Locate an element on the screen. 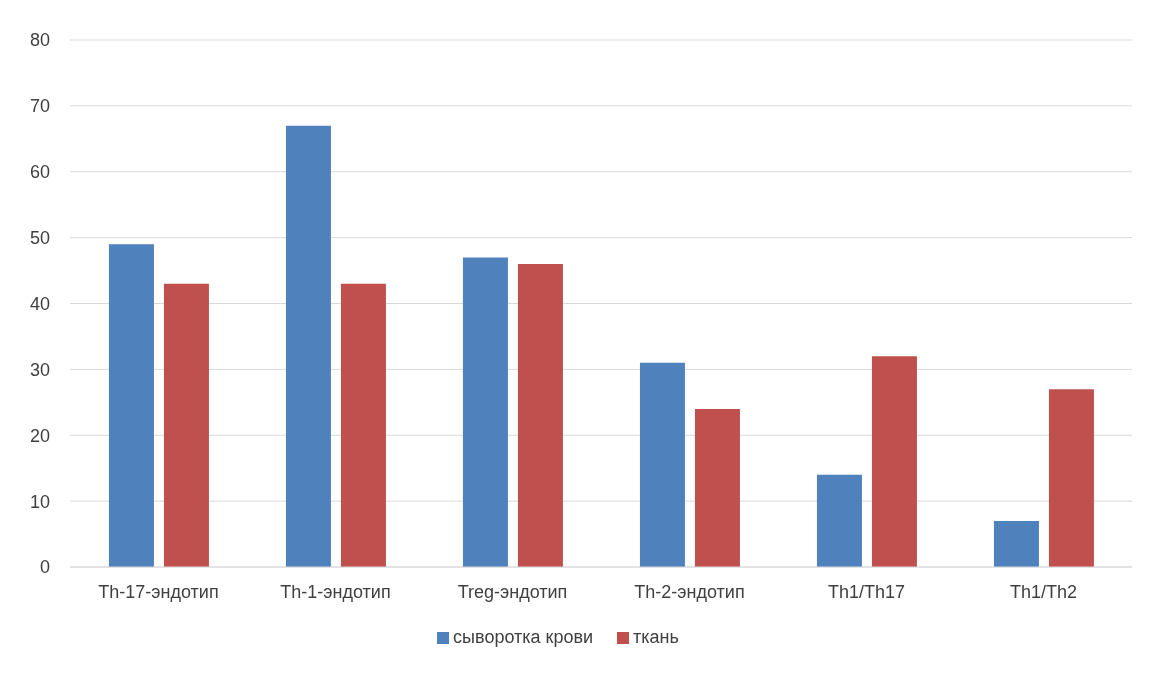  x-tick-label: Th1/Th17 is located at coordinates (866, 591).